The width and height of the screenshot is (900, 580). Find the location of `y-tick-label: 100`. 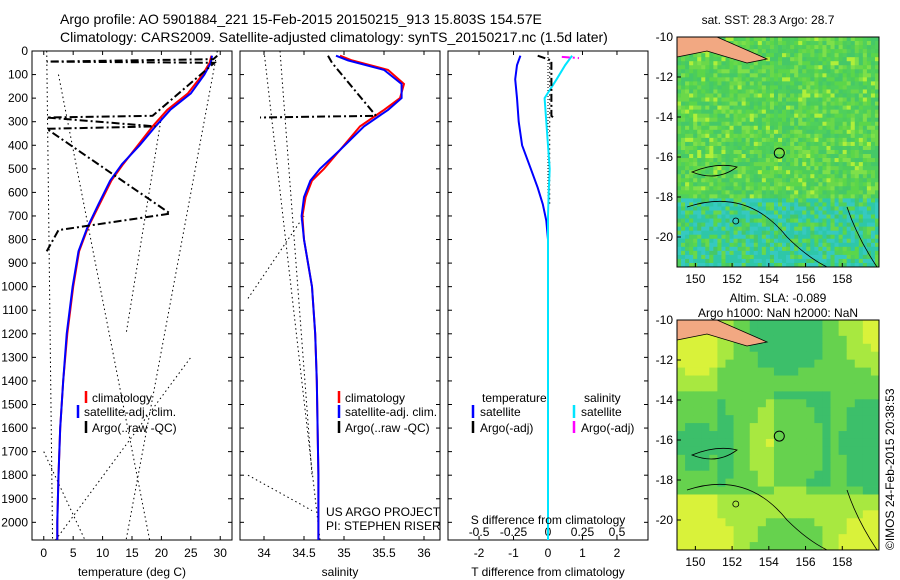

y-tick-label: 100 is located at coordinates (18, 75).